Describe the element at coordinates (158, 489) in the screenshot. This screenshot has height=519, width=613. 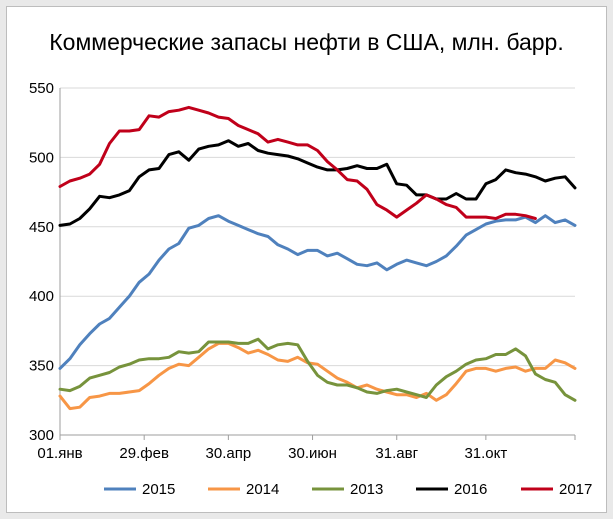
I see `legend-label-2015: 2015` at that location.